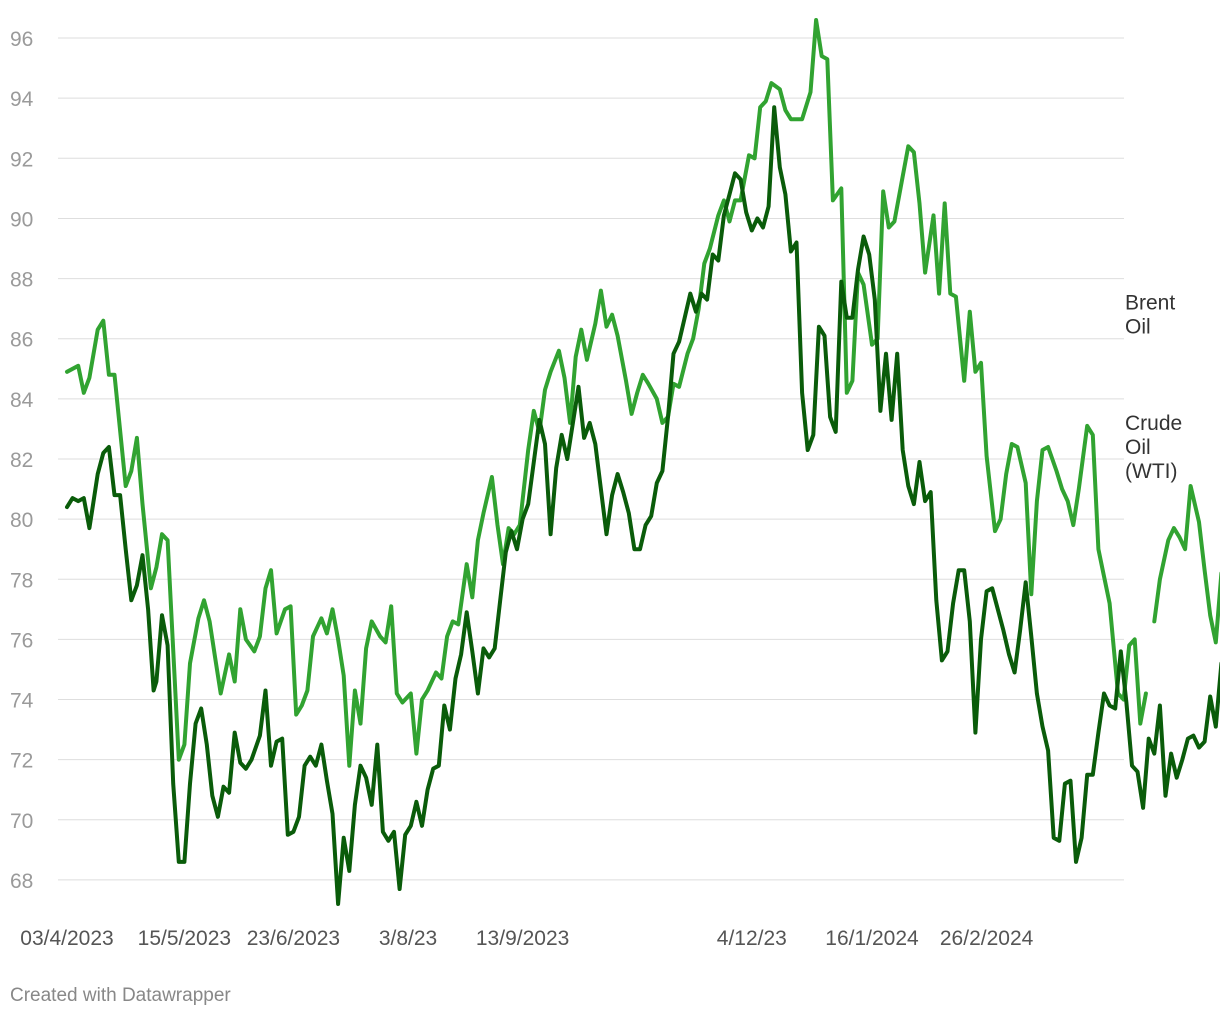 Image resolution: width=1220 pixels, height=1020 pixels. I want to click on series-label-0: Brent Oil, so click(1150, 315).